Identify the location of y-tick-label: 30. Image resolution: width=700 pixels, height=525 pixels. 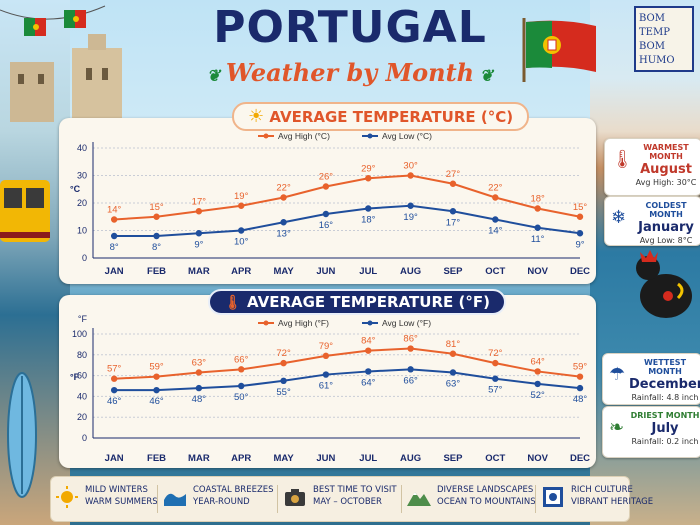
(82, 176).